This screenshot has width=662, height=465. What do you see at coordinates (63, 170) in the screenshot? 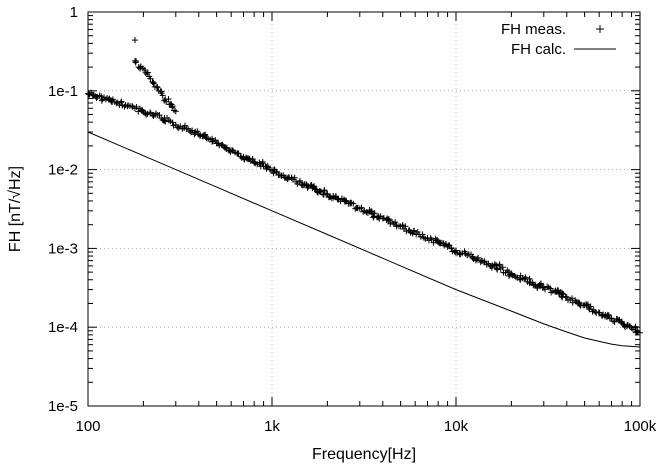
I see `y-tick-label: 1e-2` at bounding box center [63, 170].